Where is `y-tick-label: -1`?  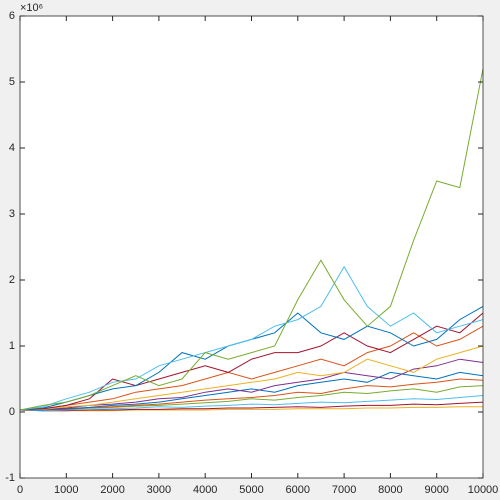
y-tick-label: -1 is located at coordinates (10, 478).